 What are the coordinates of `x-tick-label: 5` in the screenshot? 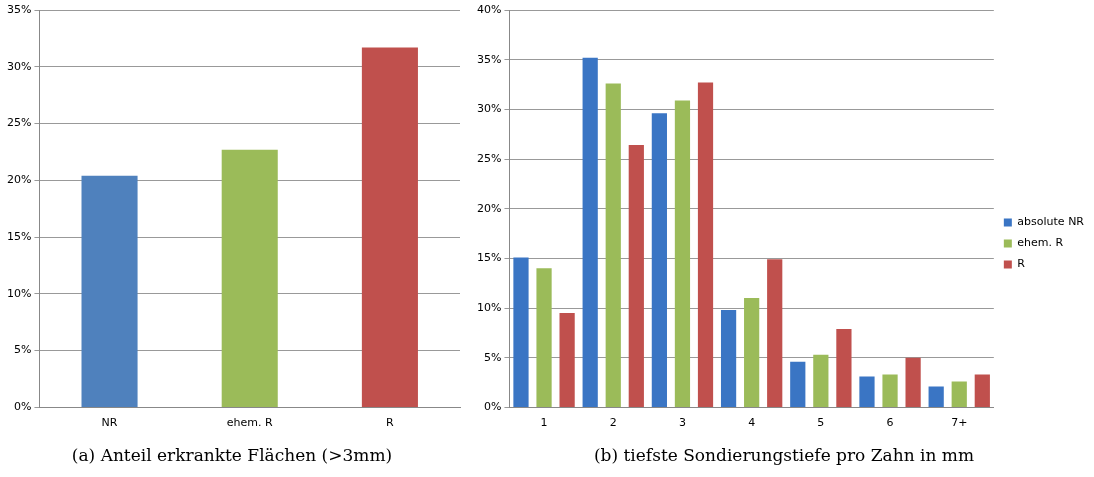 It's located at (821, 422).